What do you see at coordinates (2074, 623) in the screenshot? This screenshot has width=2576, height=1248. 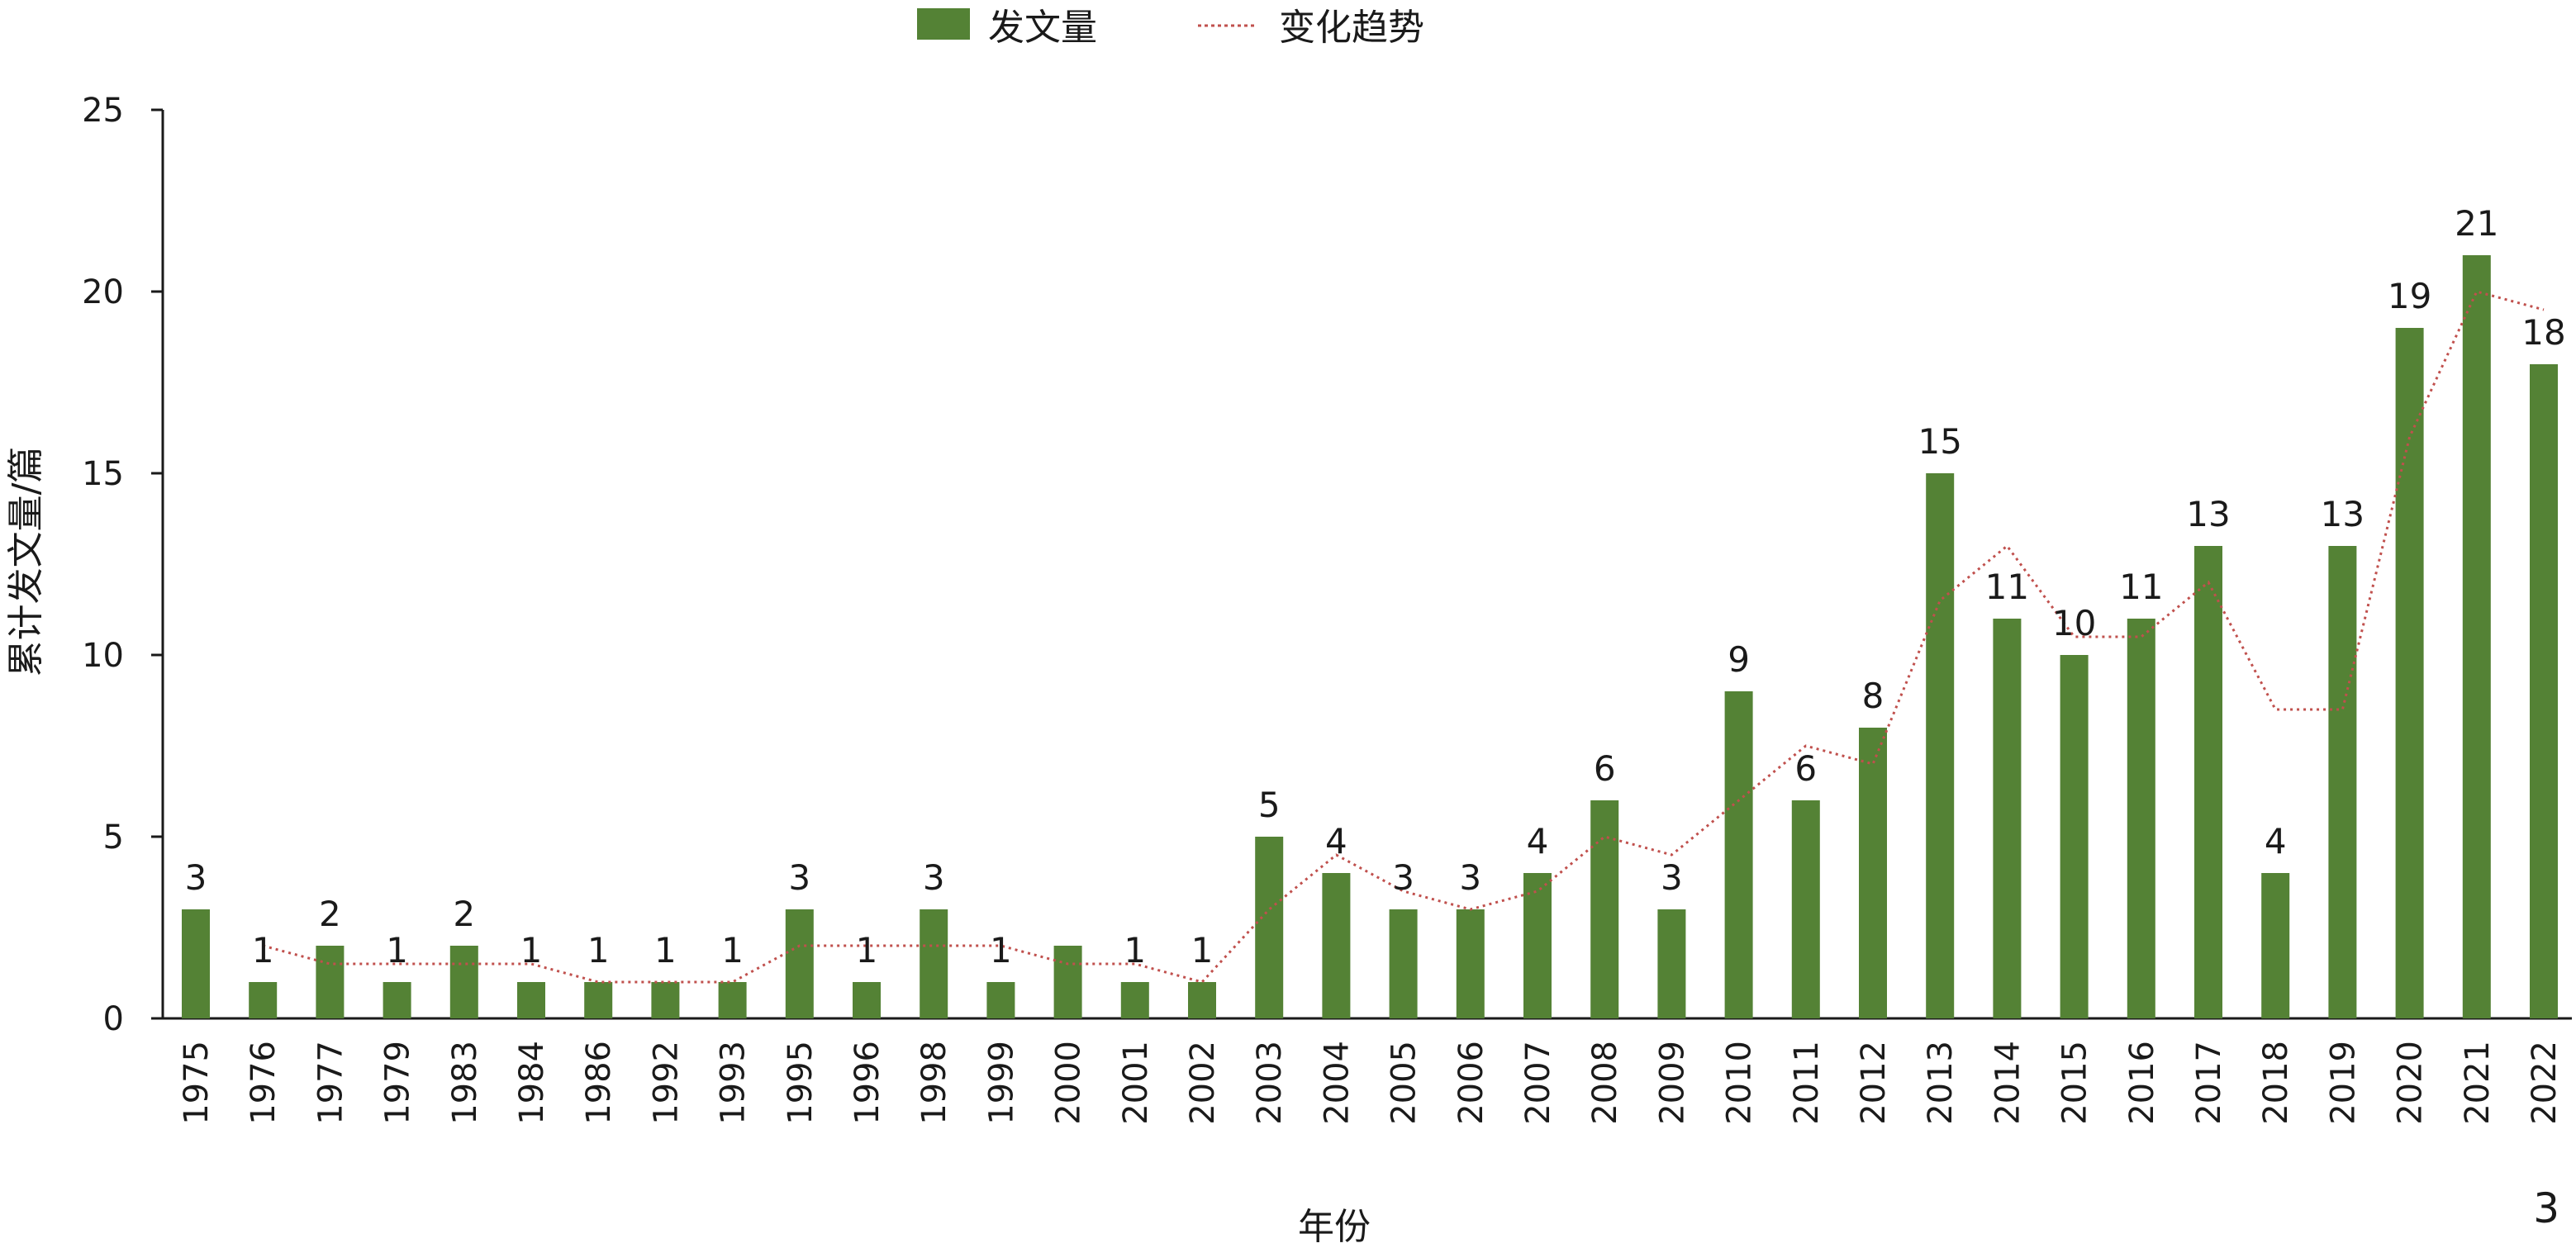 I see `data-label-2015: 10` at bounding box center [2074, 623].